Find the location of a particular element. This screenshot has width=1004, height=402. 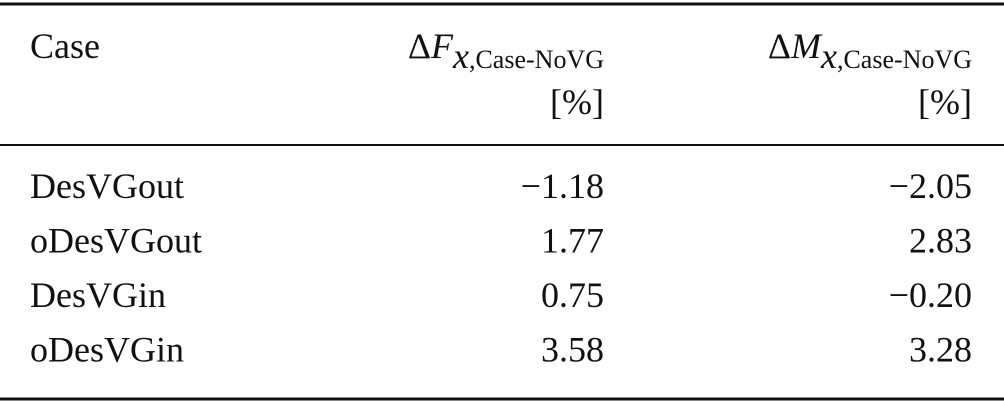

header-var: F is located at coordinates (442, 46).